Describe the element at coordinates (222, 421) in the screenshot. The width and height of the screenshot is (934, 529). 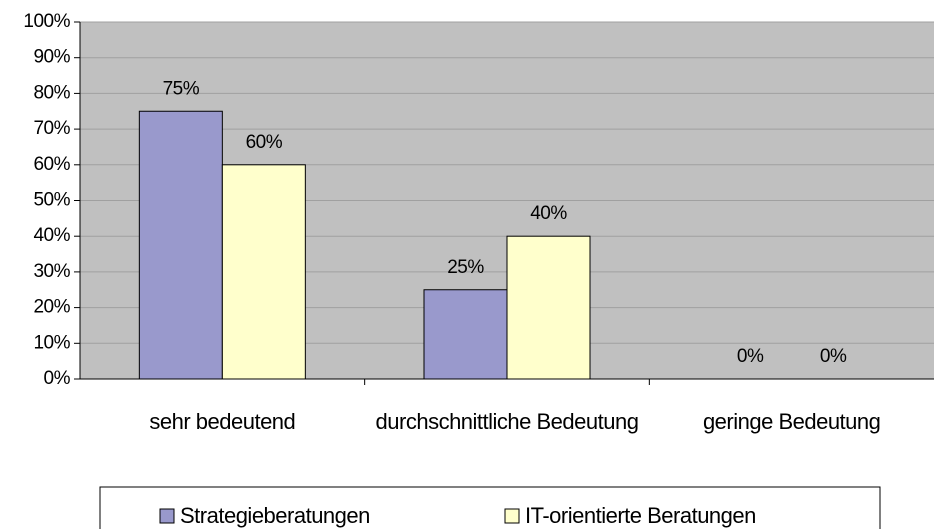
I see `x-tick-label: sehr bedeutend` at that location.